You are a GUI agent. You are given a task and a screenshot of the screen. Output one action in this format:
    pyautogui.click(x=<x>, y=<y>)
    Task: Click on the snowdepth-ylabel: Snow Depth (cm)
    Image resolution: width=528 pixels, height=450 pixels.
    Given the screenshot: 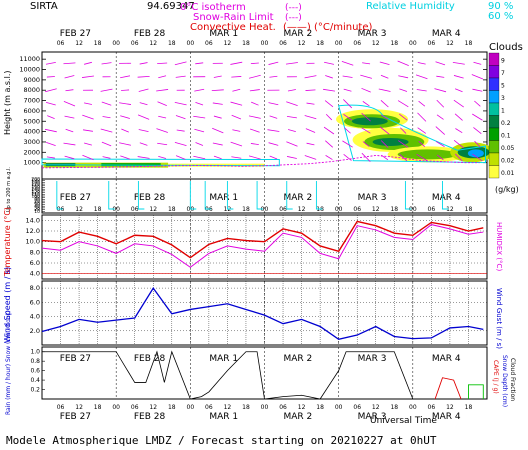 What is the action you would take?
    pyautogui.click(x=504, y=381)
    